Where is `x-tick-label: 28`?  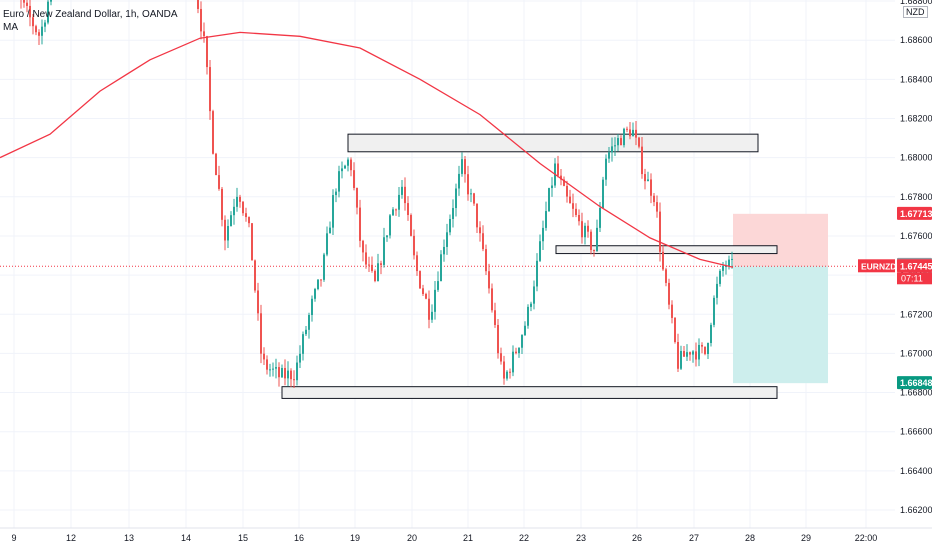
x-tick-label: 28 is located at coordinates (750, 538).